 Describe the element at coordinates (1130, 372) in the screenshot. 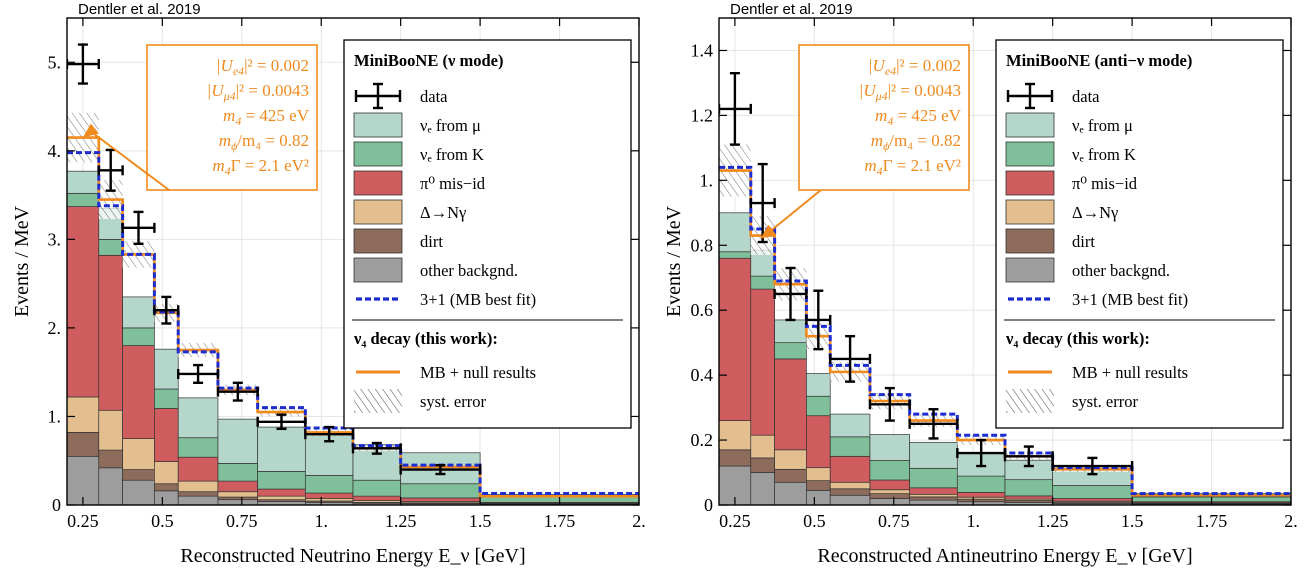

I see `legend-label: MB + null results` at that location.